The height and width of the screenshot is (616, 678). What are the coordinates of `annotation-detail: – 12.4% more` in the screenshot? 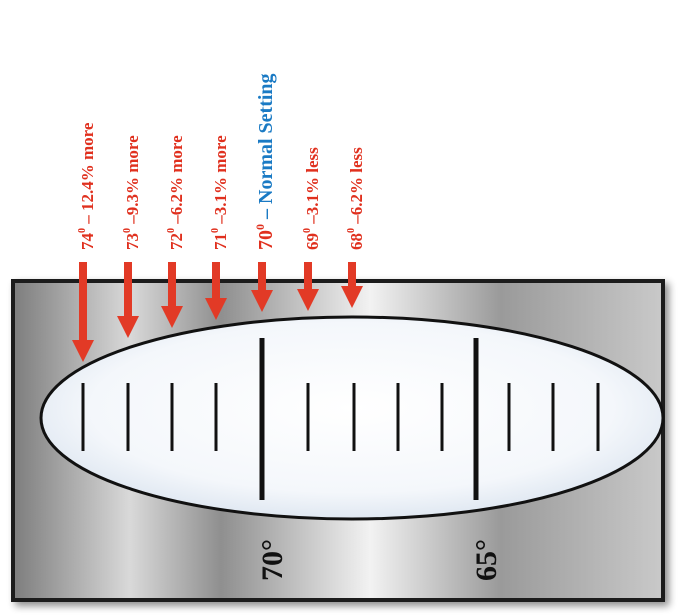 It's located at (87, 175).